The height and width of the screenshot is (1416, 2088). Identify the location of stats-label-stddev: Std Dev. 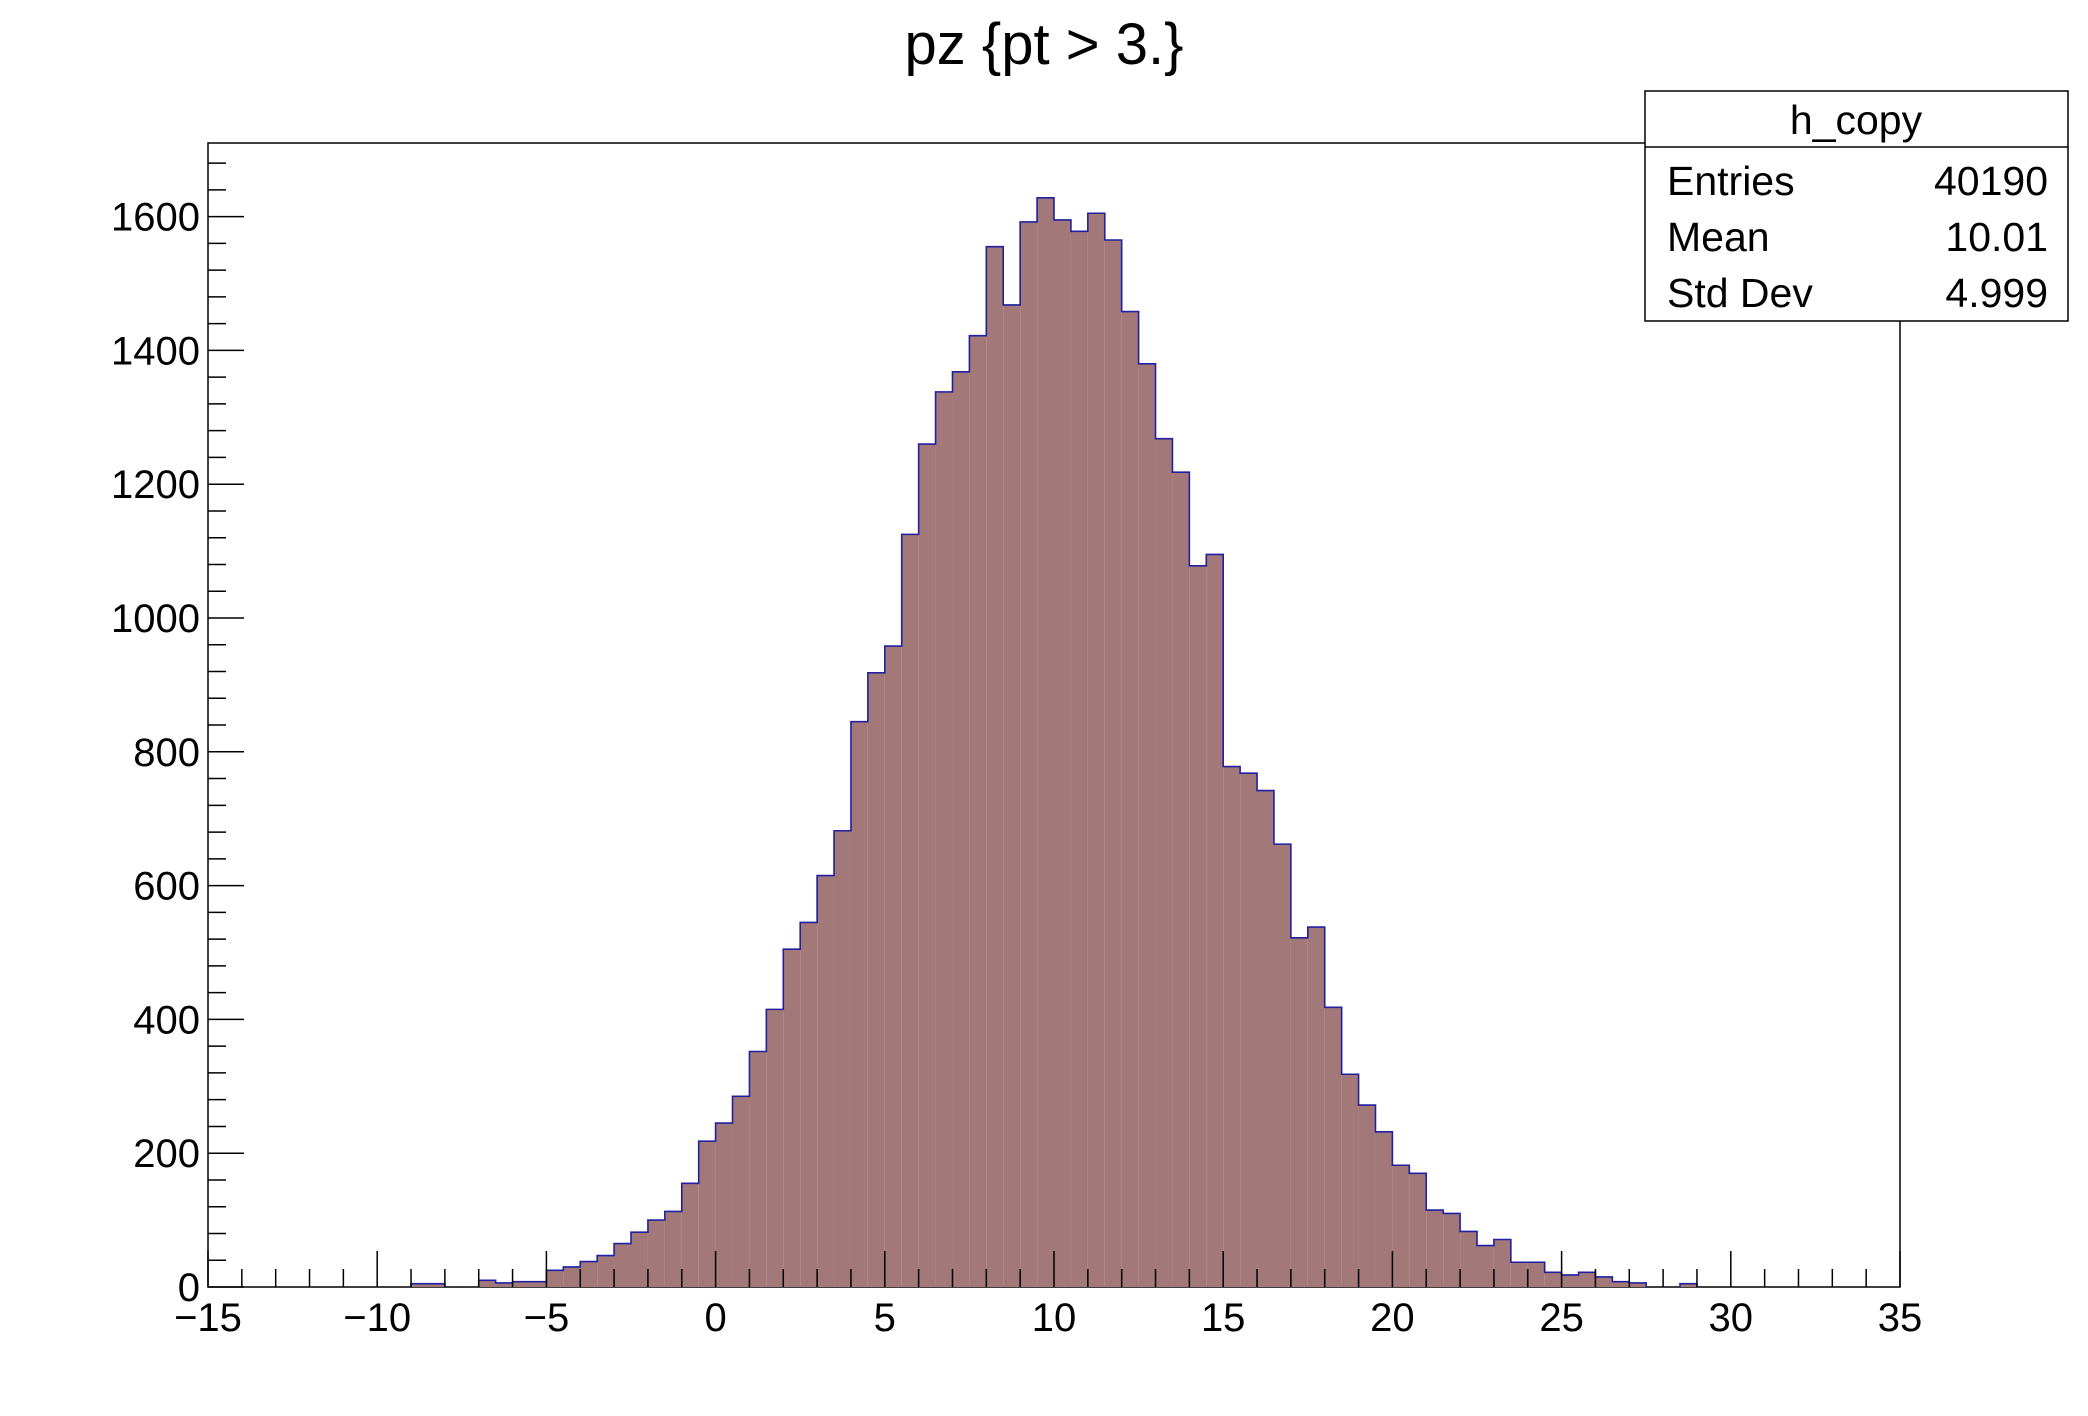
(1740, 293).